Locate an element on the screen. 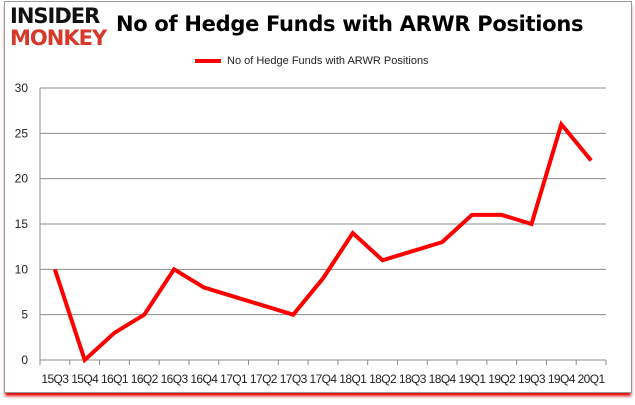 The width and height of the screenshot is (635, 405). x-tick-label: 15Q4 is located at coordinates (85, 379).